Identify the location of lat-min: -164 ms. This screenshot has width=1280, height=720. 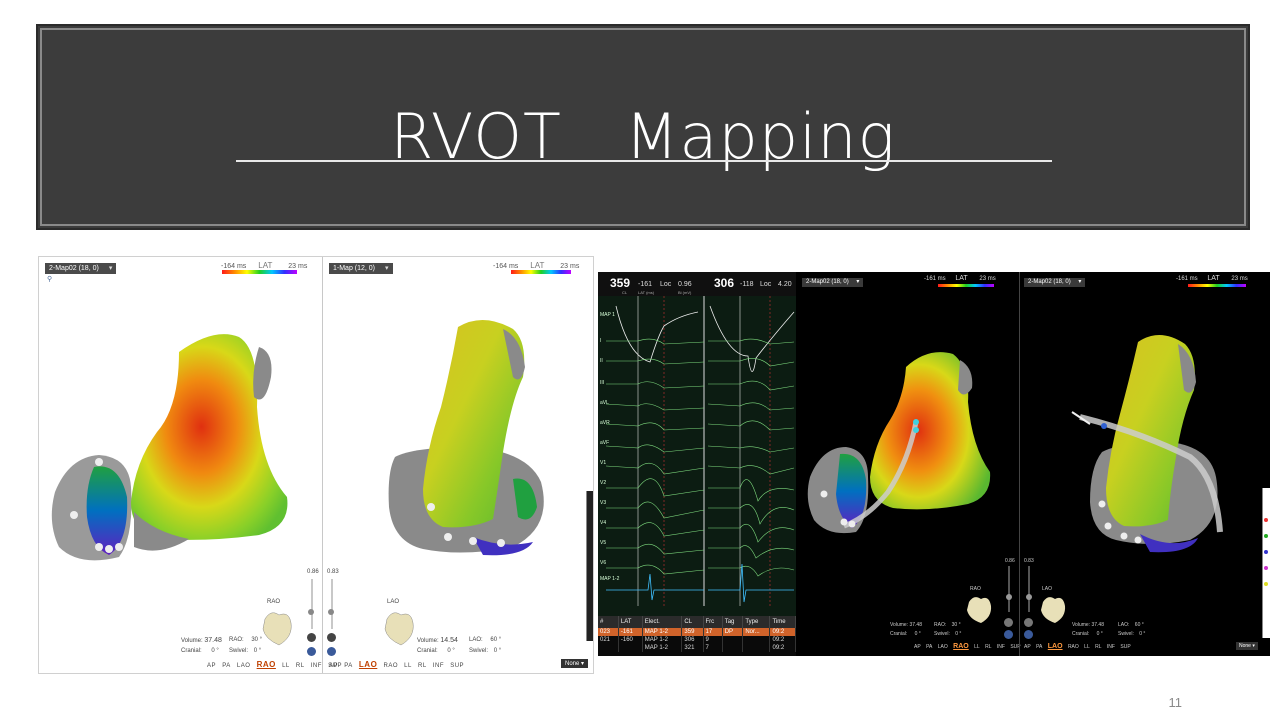
(506, 266).